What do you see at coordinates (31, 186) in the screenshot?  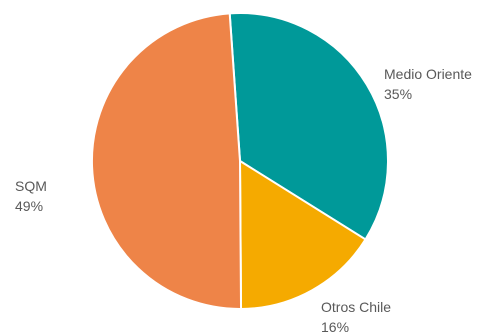 I see `slice-label-name: SQM` at bounding box center [31, 186].